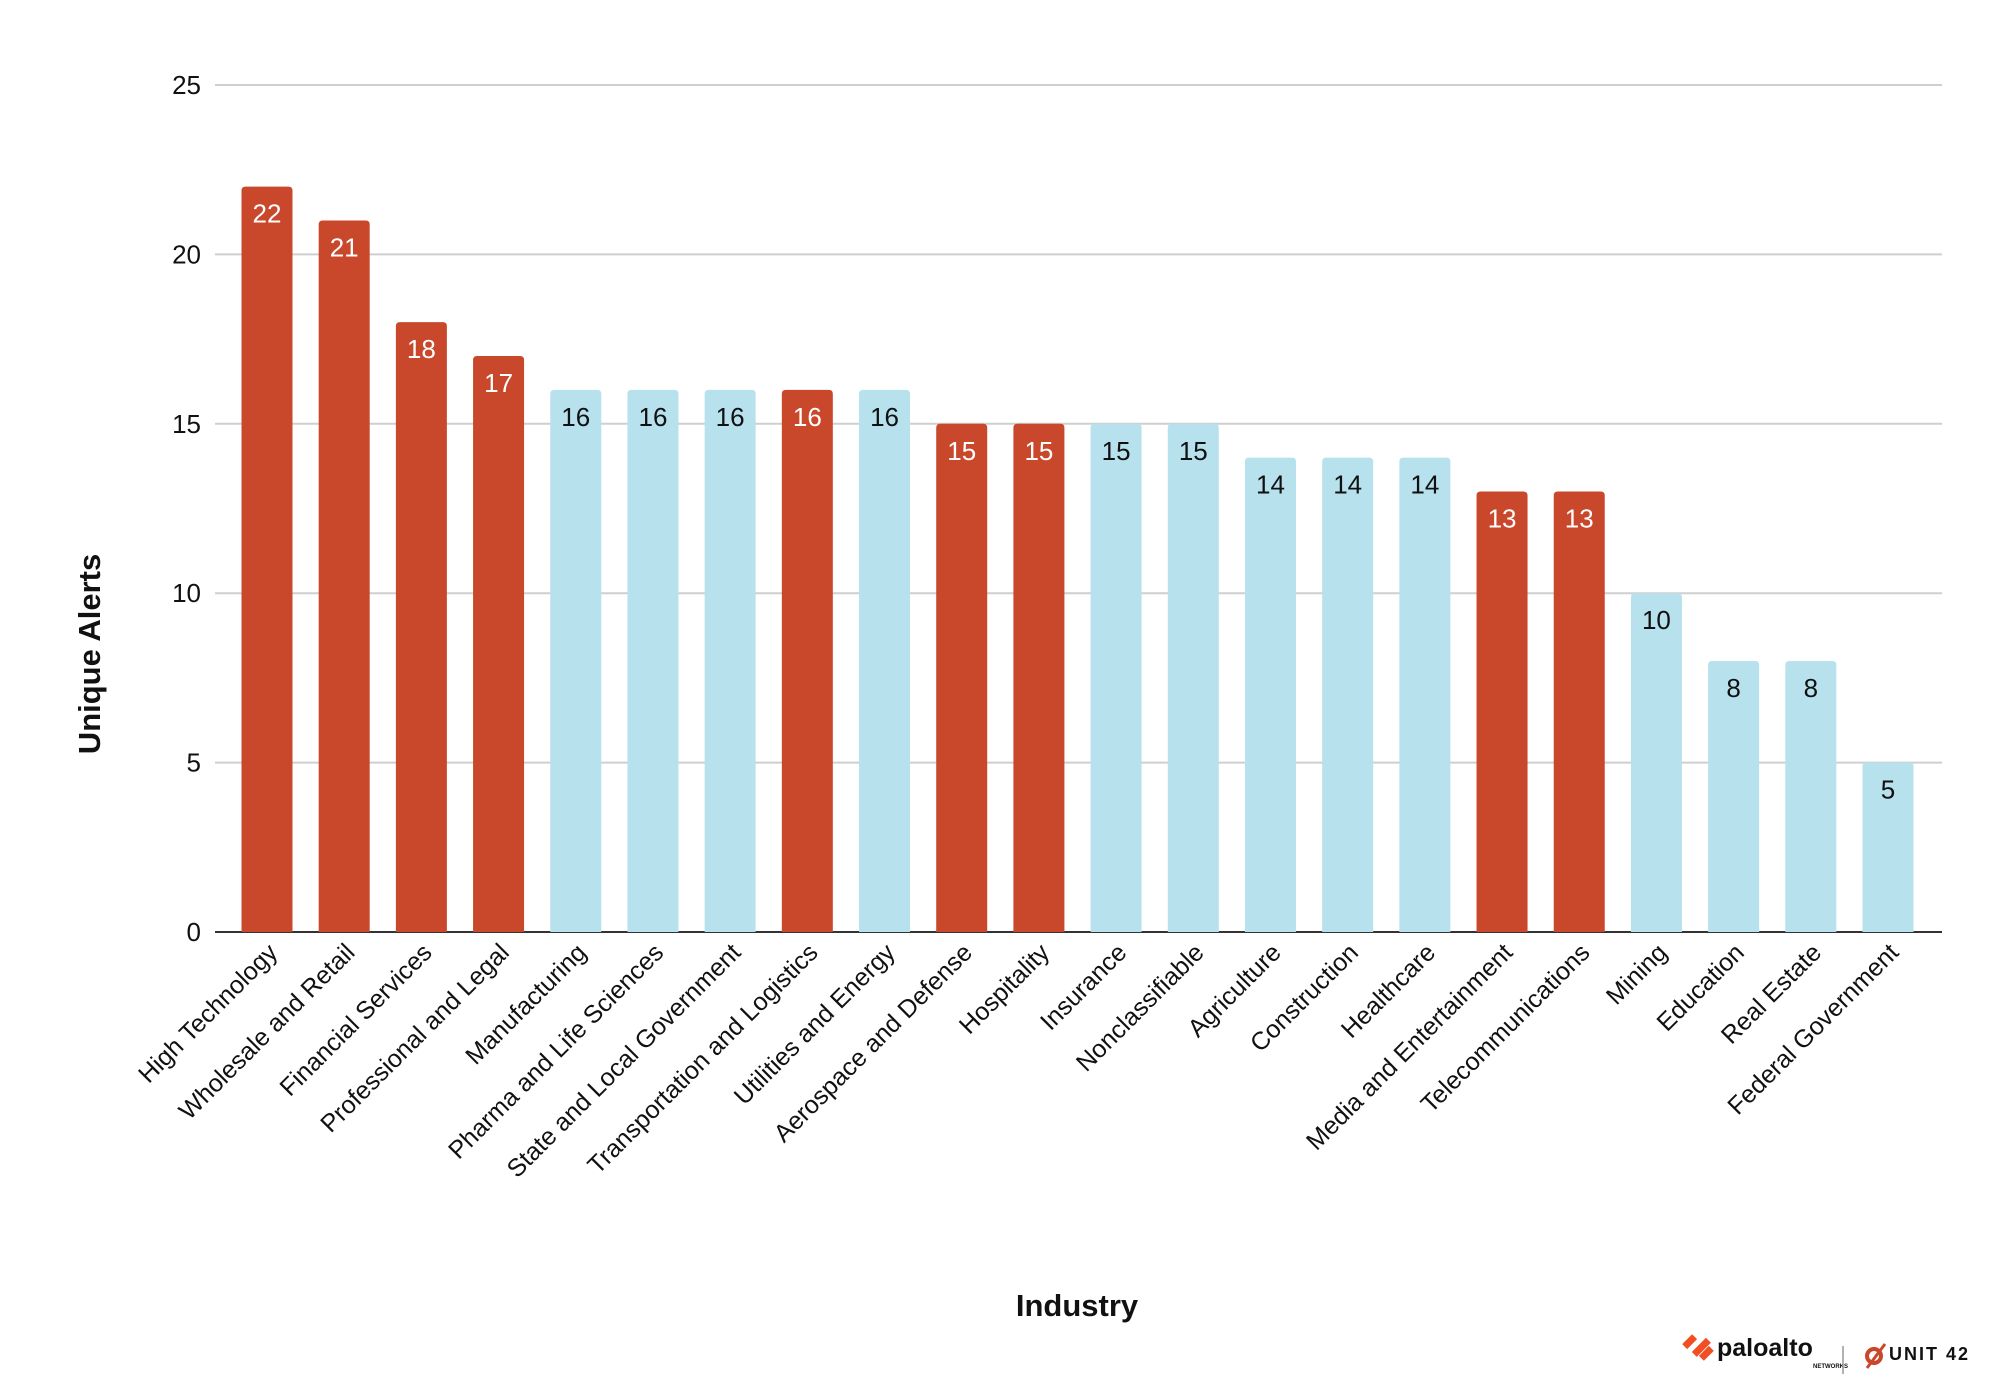 The image size is (2000, 1386). I want to click on svg-text: NETWORKS, so click(1830, 1367).